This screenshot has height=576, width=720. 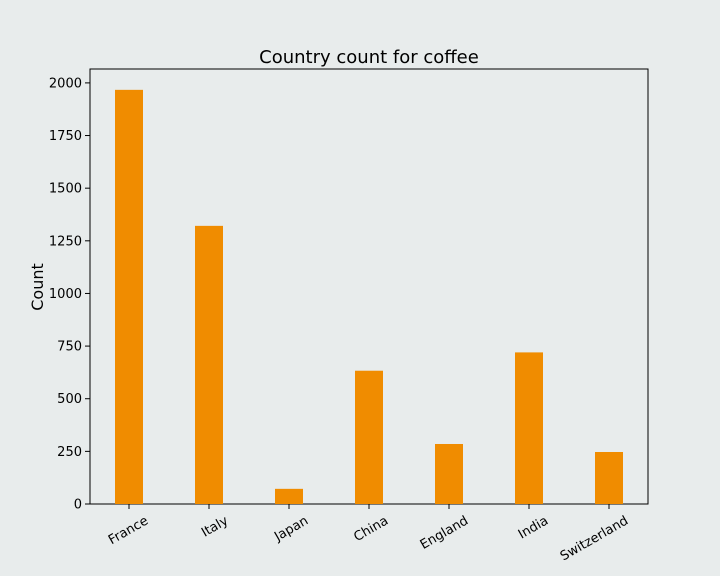 What do you see at coordinates (369, 437) in the screenshot?
I see `bar-china` at bounding box center [369, 437].